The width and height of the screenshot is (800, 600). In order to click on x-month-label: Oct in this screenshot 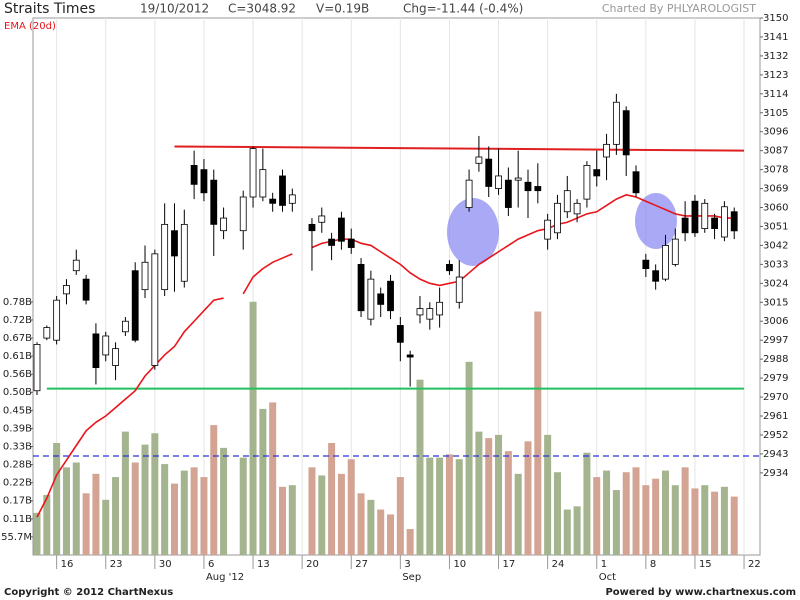, I will do `click(607, 577)`.